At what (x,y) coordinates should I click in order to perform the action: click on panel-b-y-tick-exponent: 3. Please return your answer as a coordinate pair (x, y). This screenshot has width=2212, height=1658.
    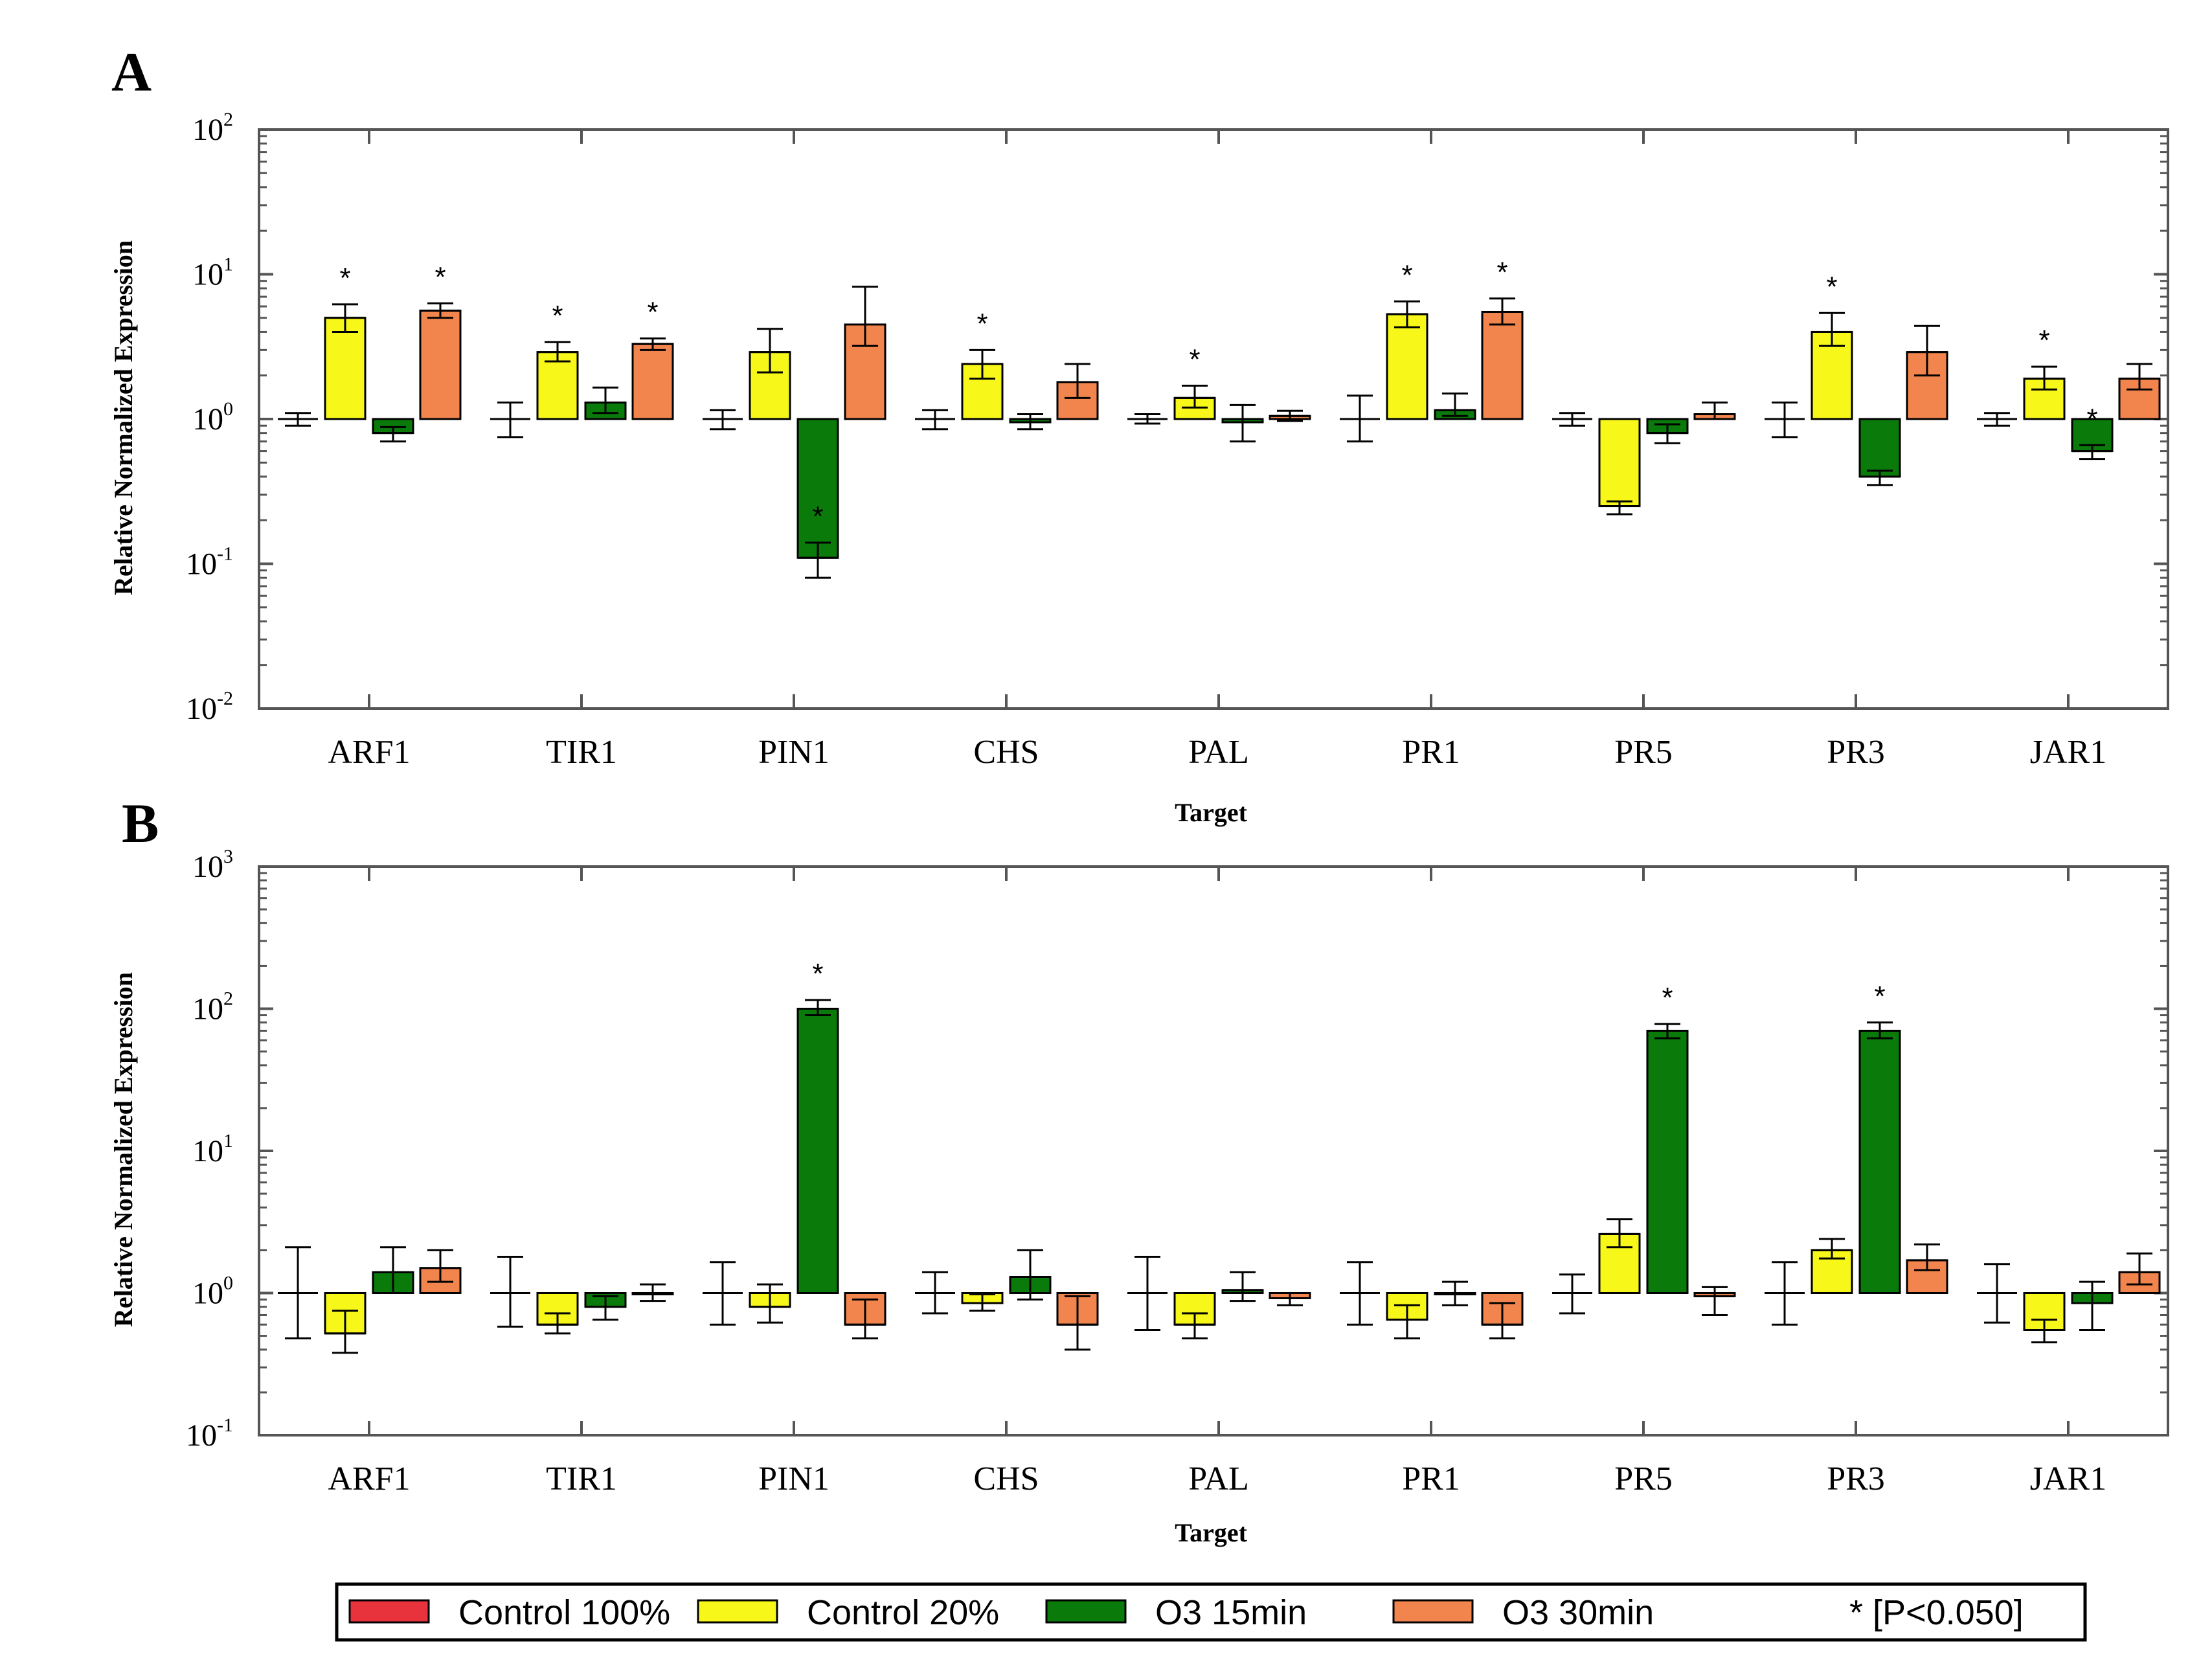
    Looking at the image, I should click on (228, 857).